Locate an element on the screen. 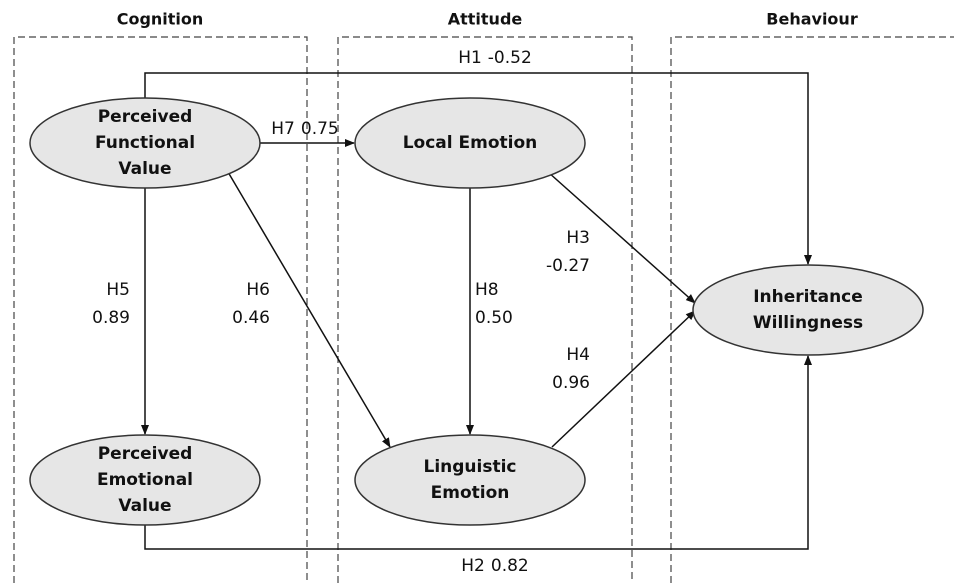 Image resolution: width=954 pixels, height=583 pixels. node-label: Linguistic is located at coordinates (469, 467).